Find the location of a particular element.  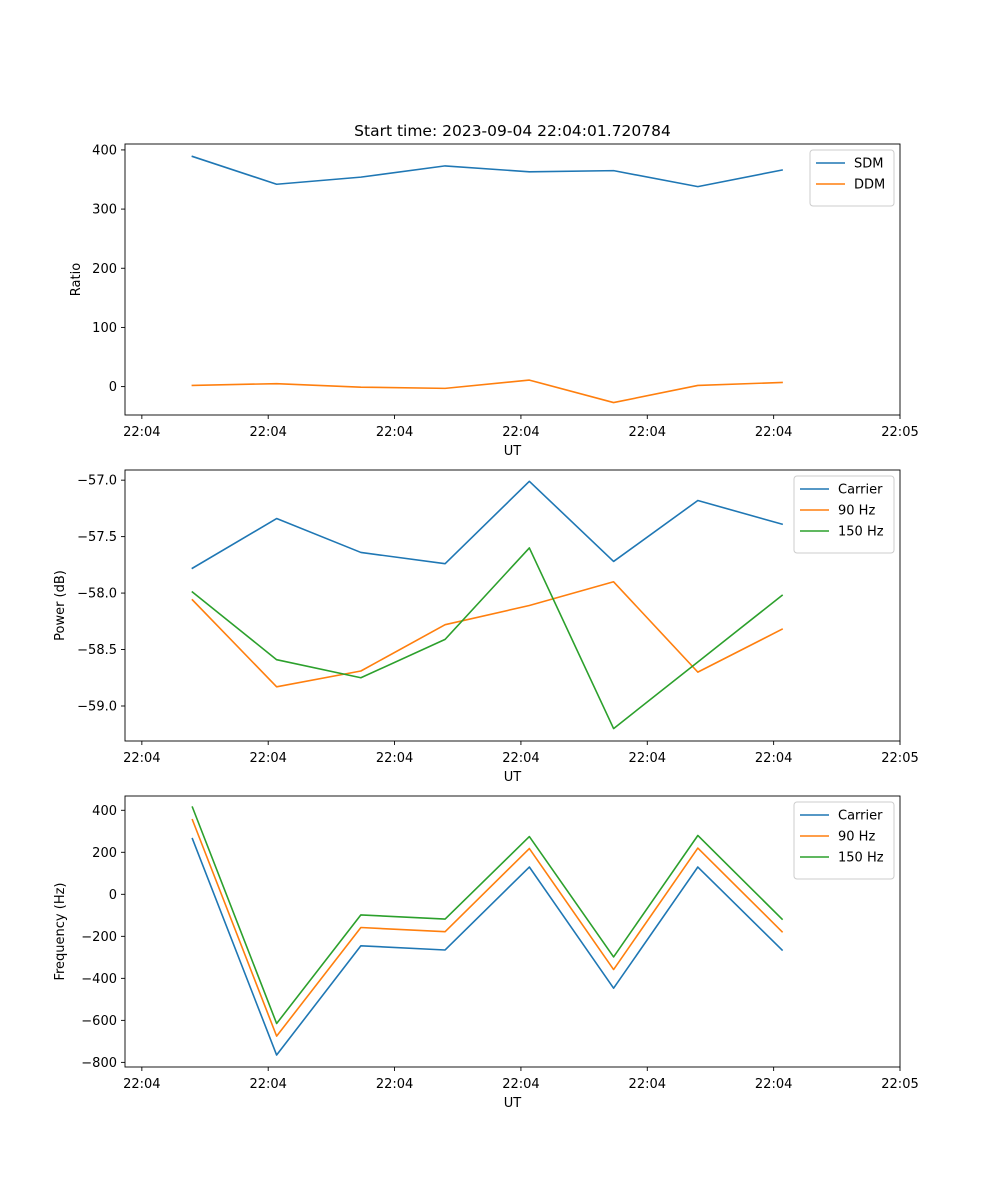

y-tick-label: −57.5 is located at coordinates (97, 537).